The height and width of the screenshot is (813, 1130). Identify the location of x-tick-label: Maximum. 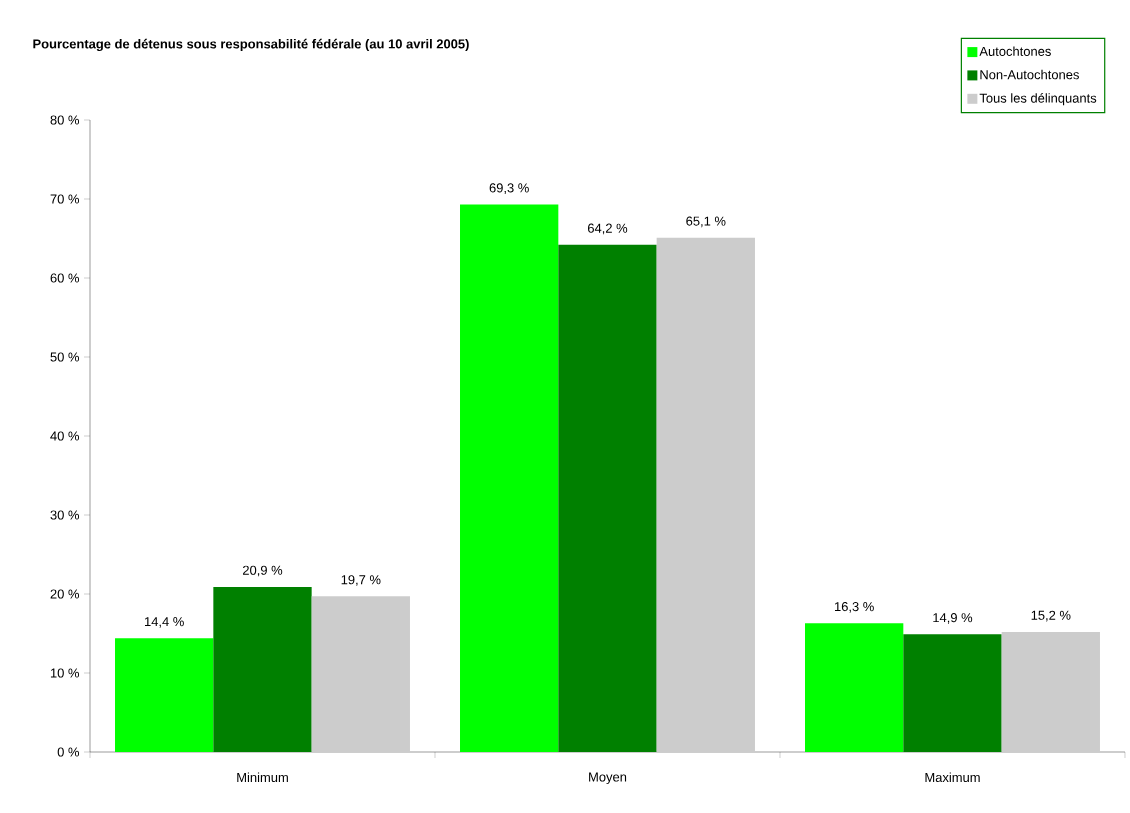
(952, 777).